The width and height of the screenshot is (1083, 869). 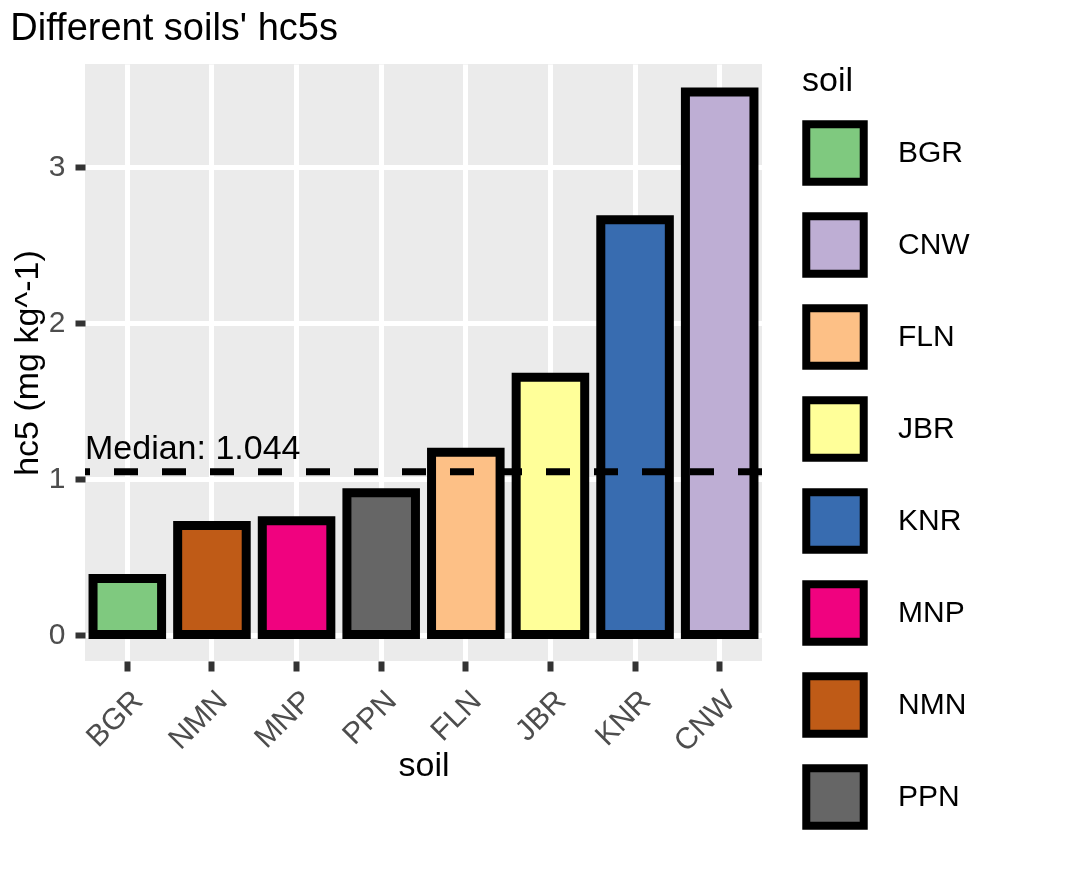 I want to click on chart-title: Different soils' hc5s, so click(x=174, y=27).